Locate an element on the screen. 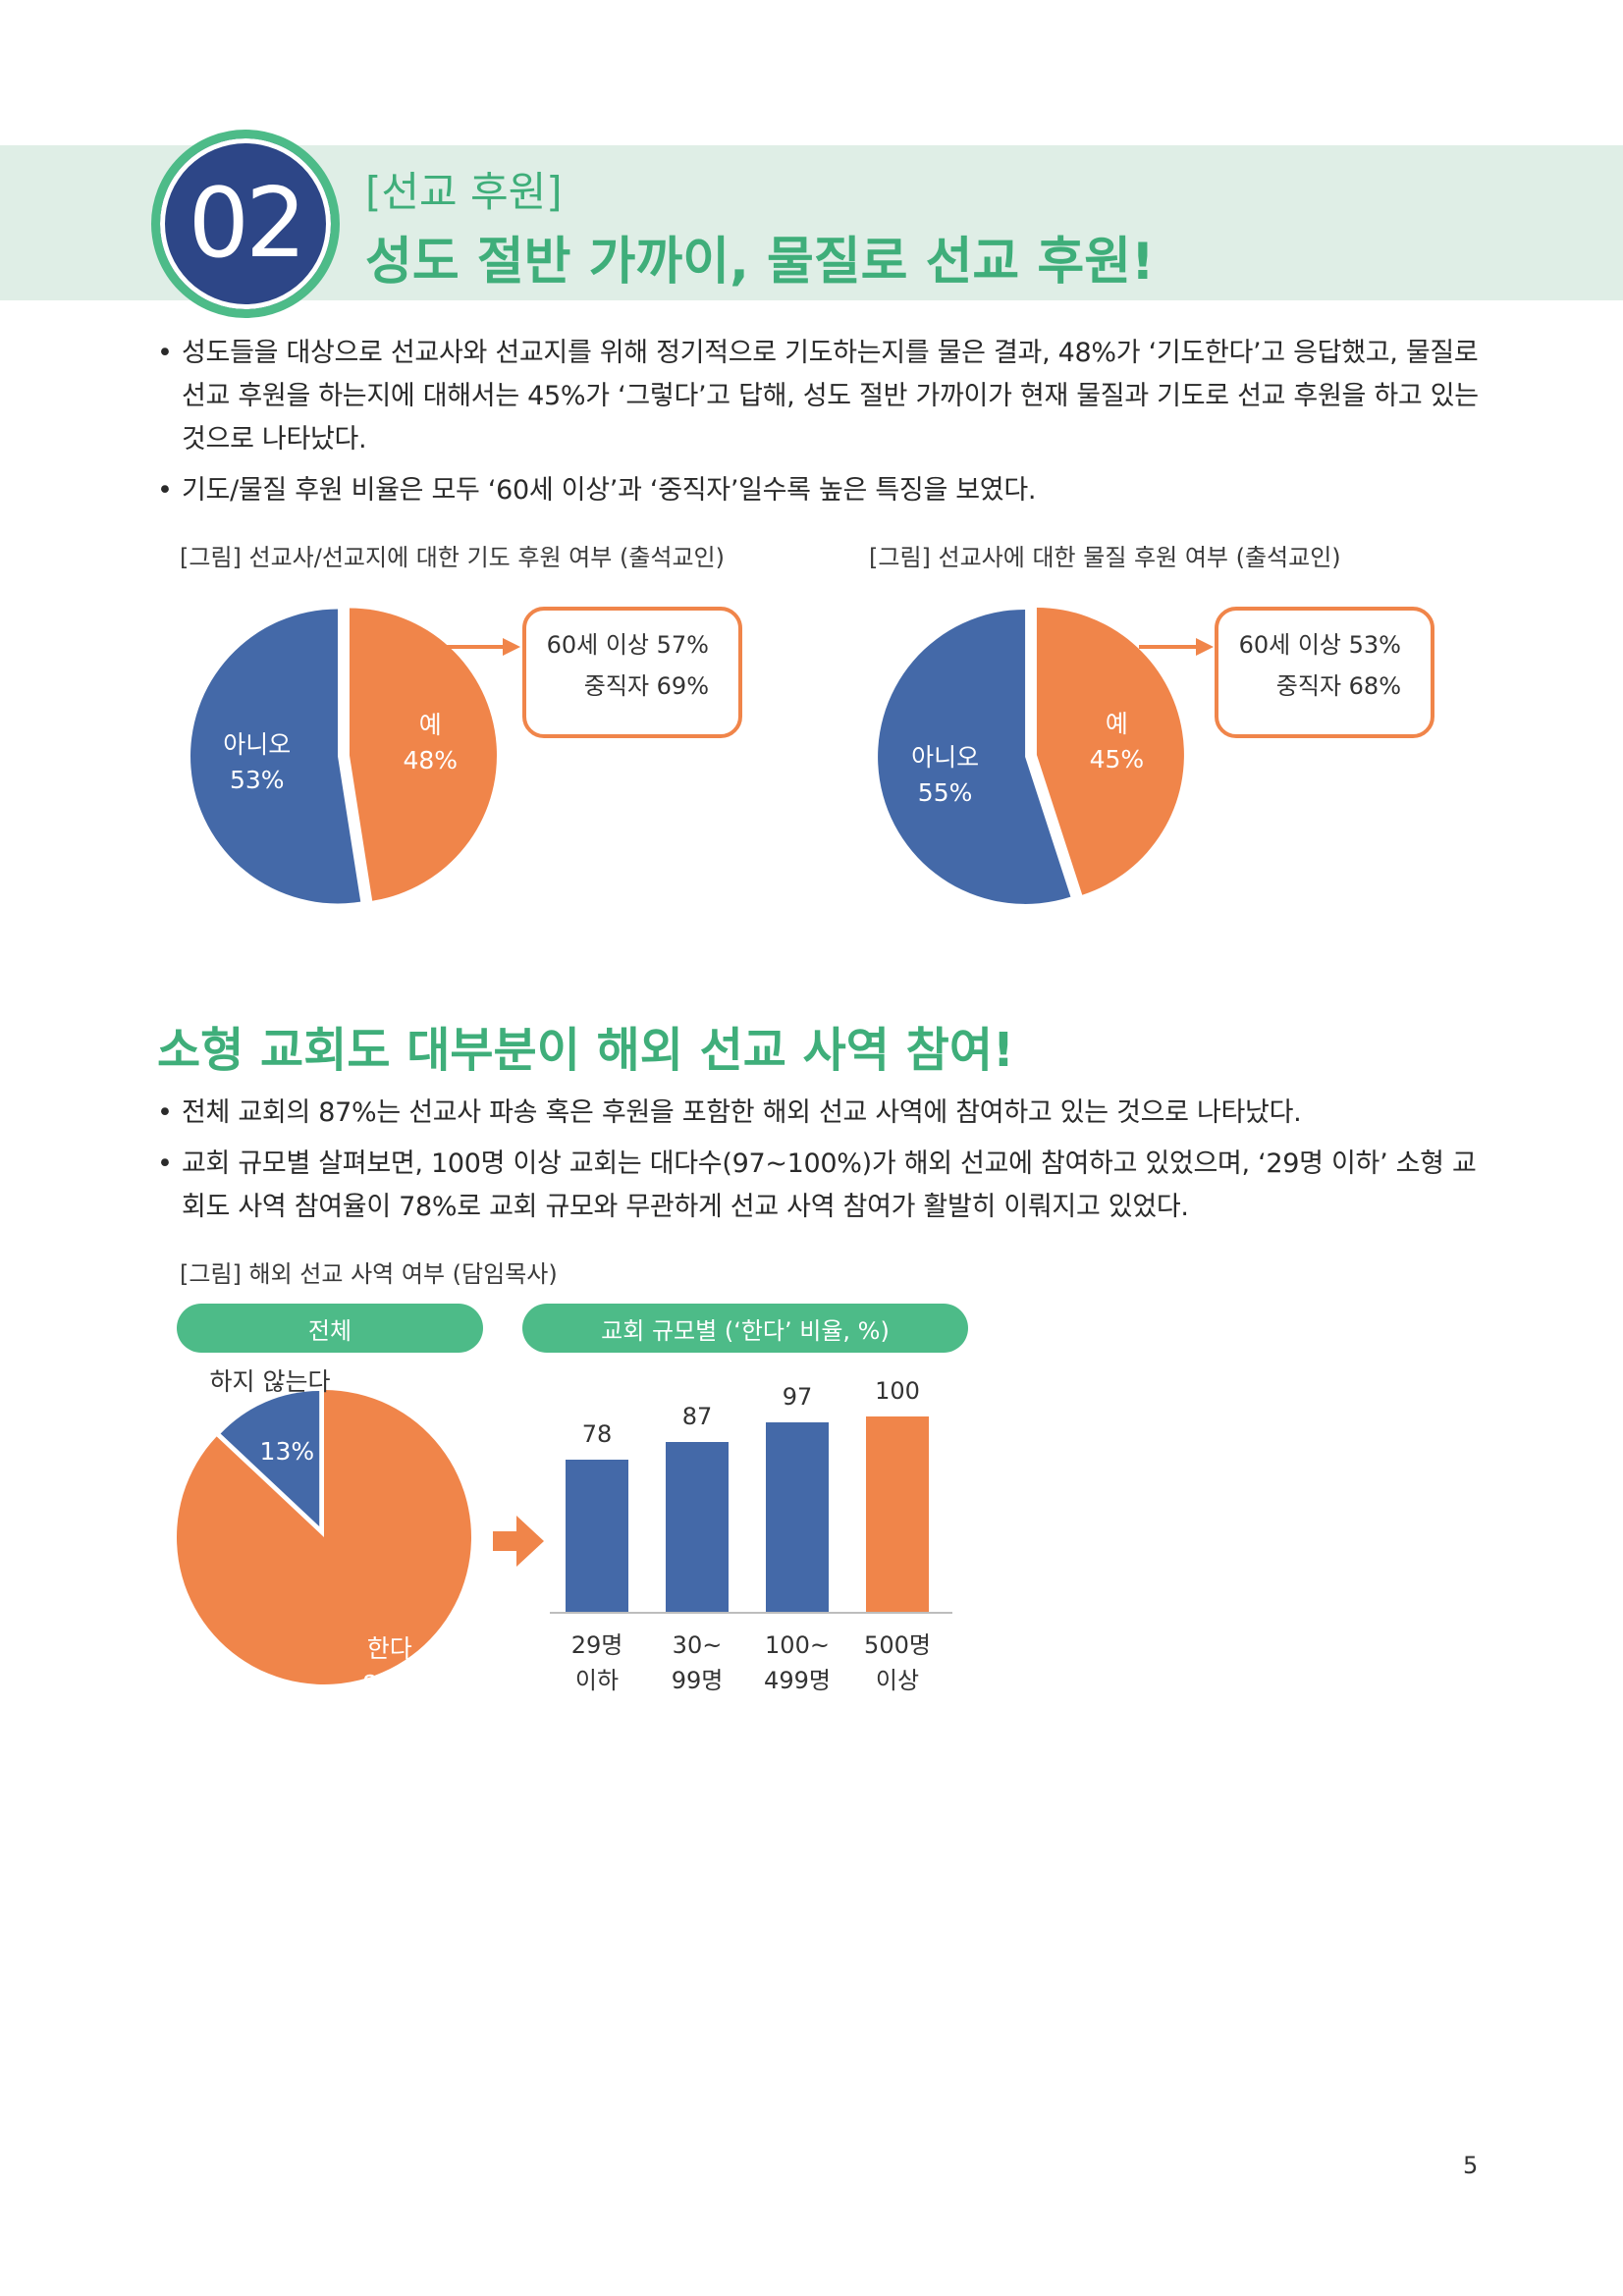 Image resolution: width=1623 pixels, height=2296 pixels. slice-value-label: 45% is located at coordinates (1117, 759).